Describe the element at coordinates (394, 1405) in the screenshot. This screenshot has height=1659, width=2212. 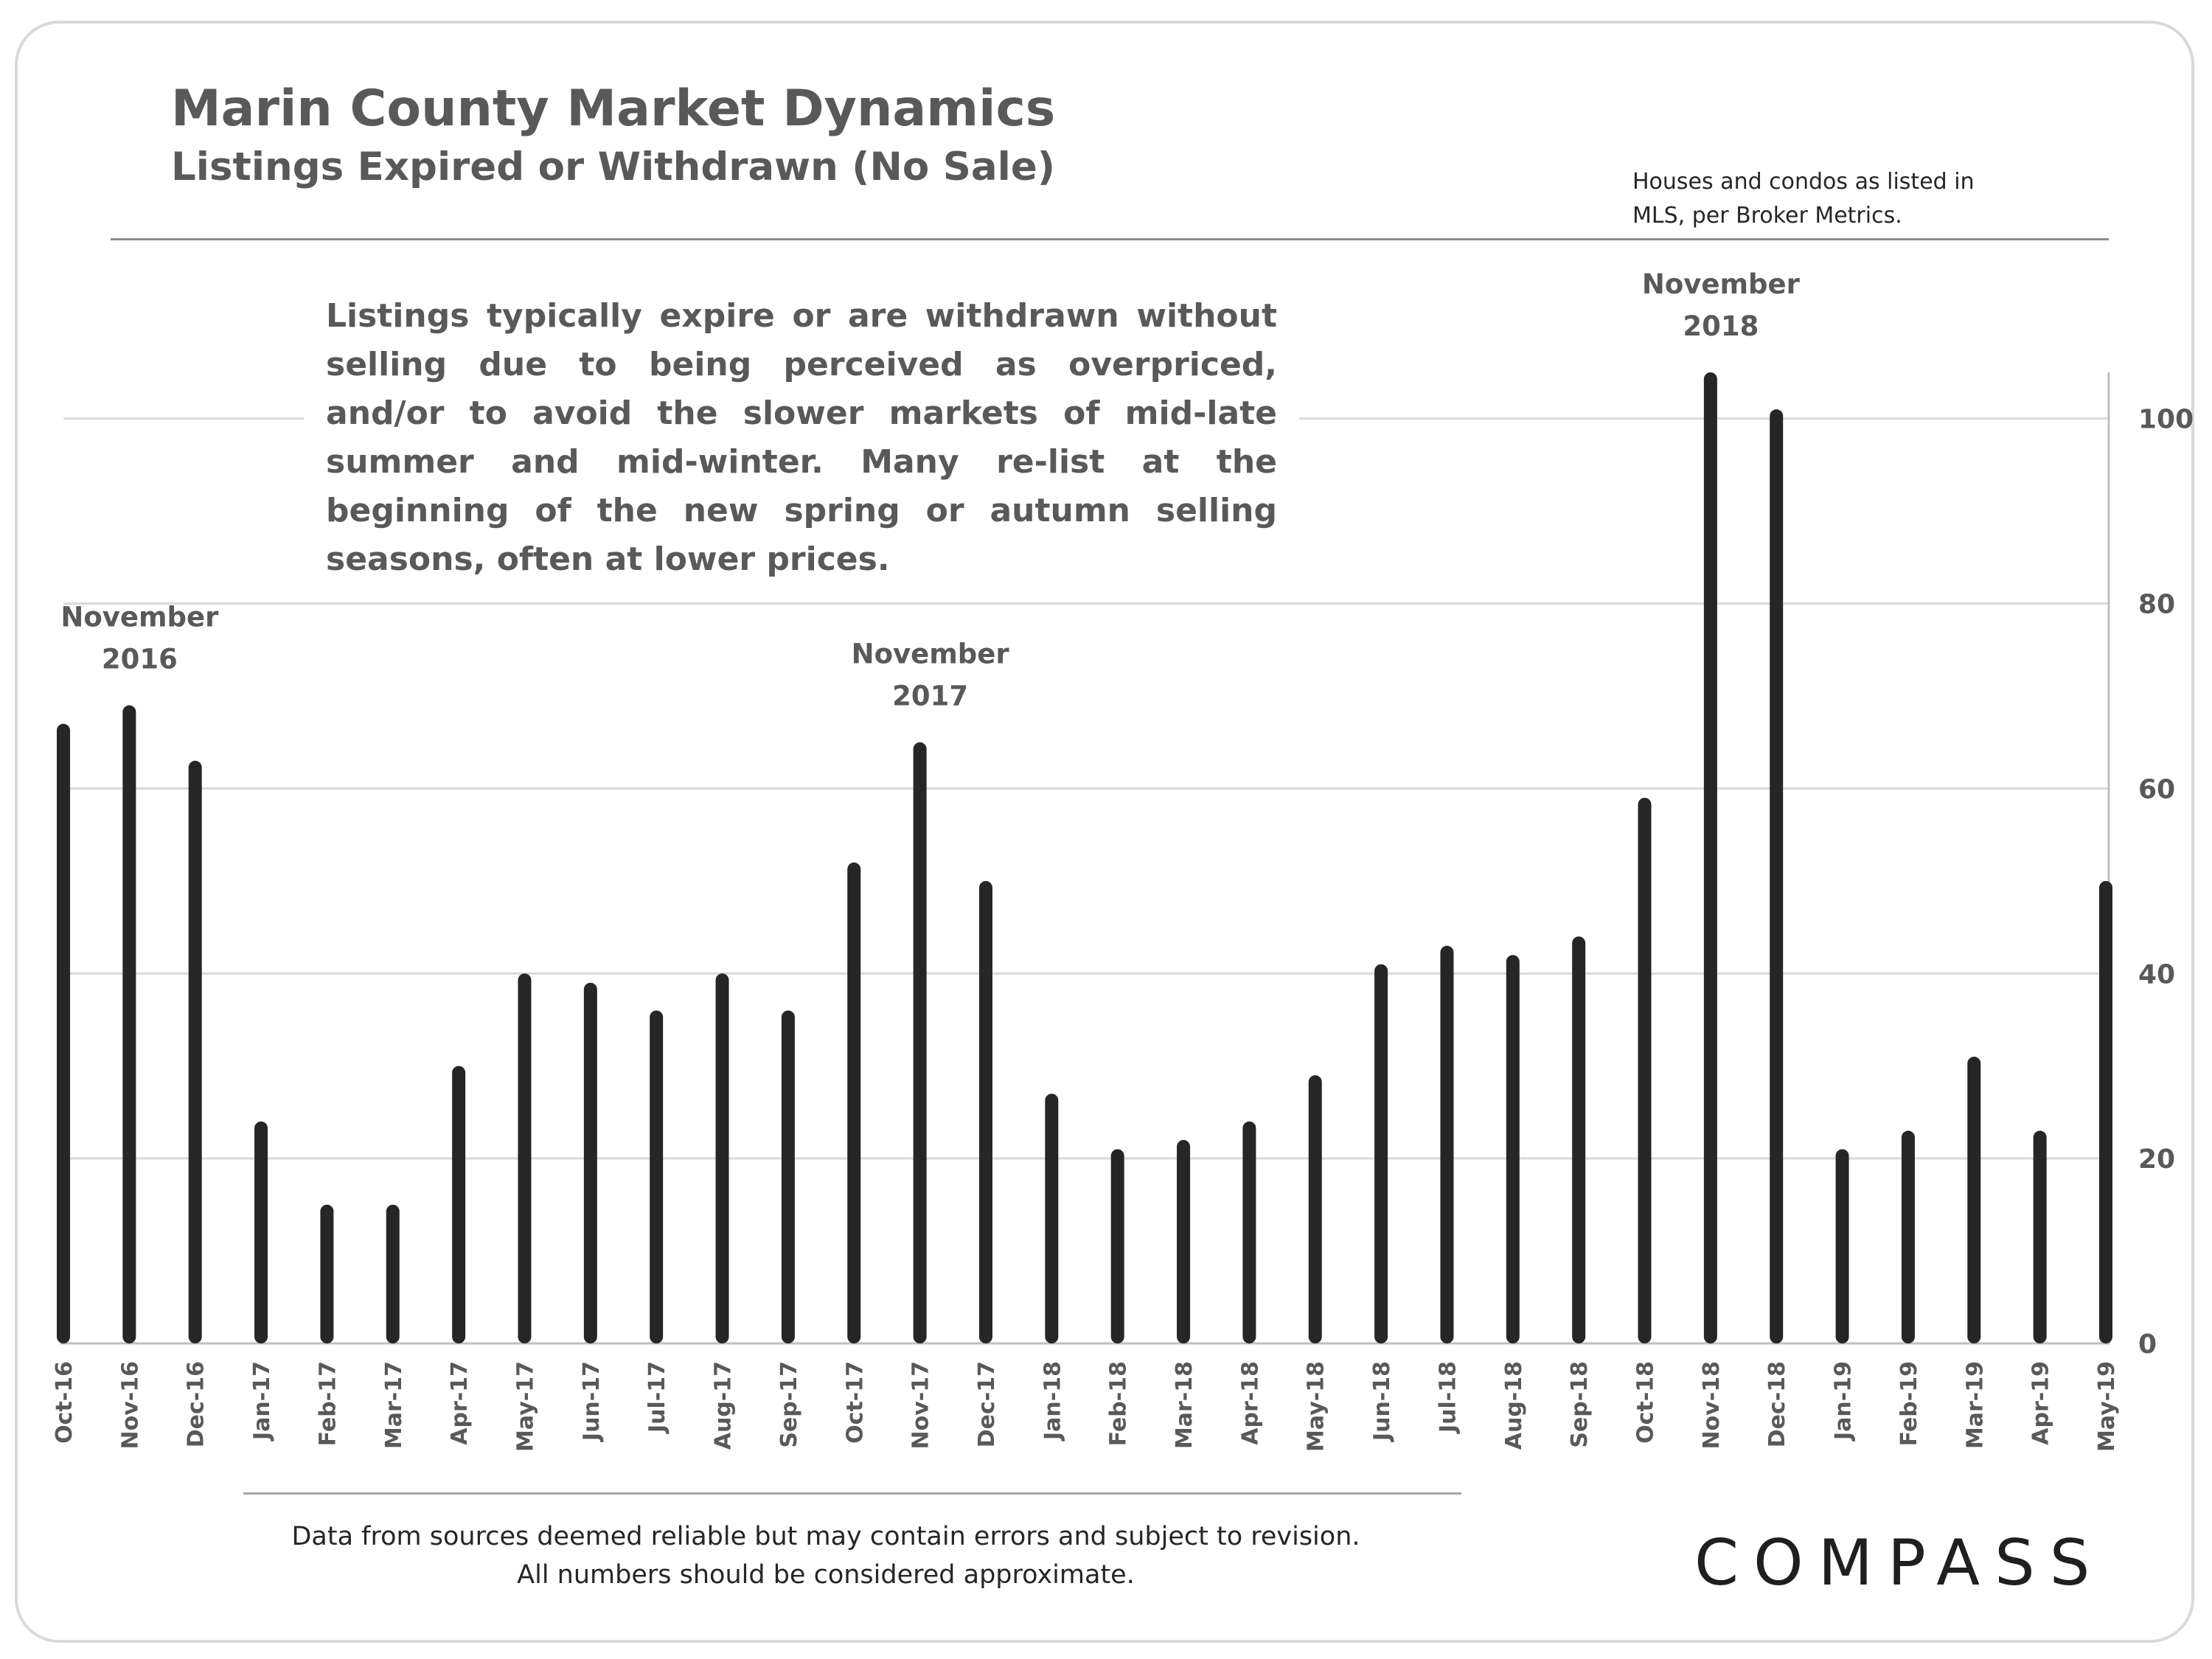
I see `x-tick-label: Mar-17` at that location.